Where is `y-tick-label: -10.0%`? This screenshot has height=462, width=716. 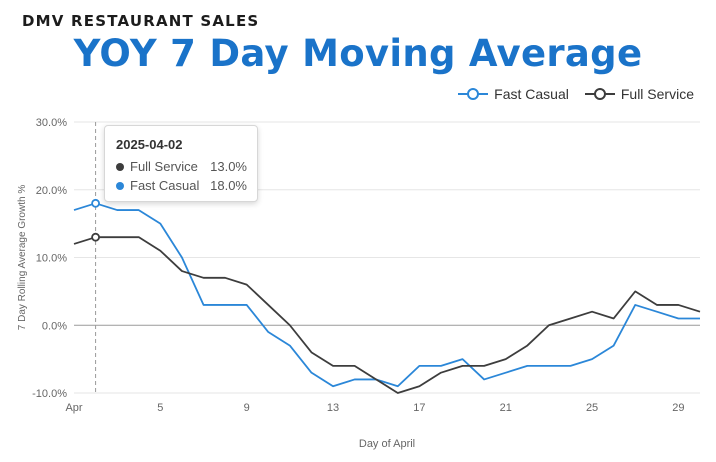
y-tick-label: -10.0% is located at coordinates (49, 394).